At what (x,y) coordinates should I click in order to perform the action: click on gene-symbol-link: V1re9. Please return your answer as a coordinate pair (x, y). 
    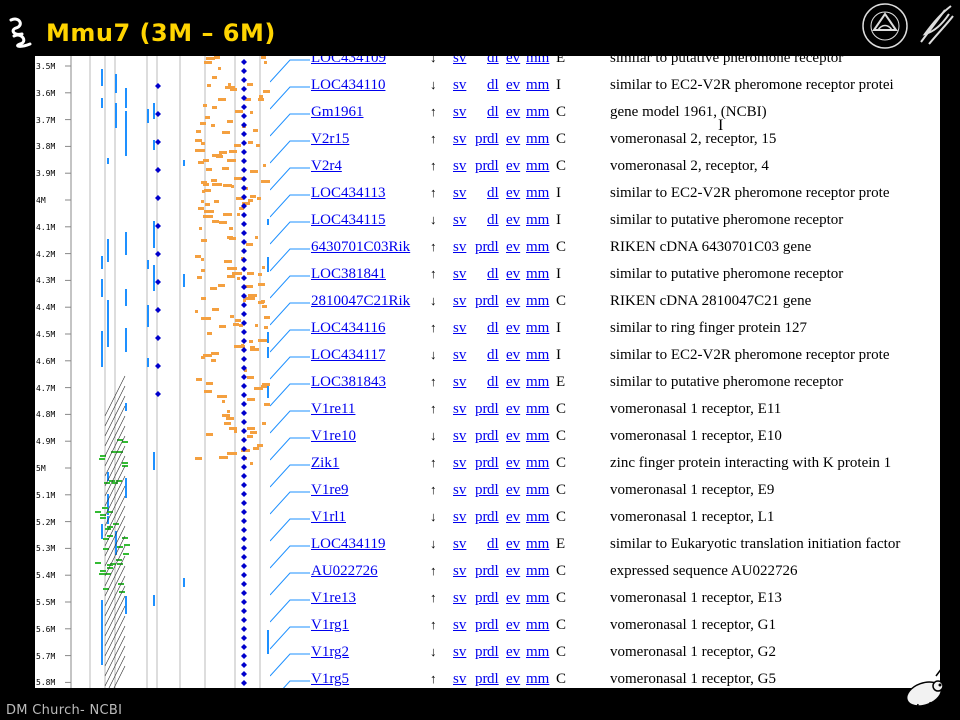
    Looking at the image, I should click on (330, 490).